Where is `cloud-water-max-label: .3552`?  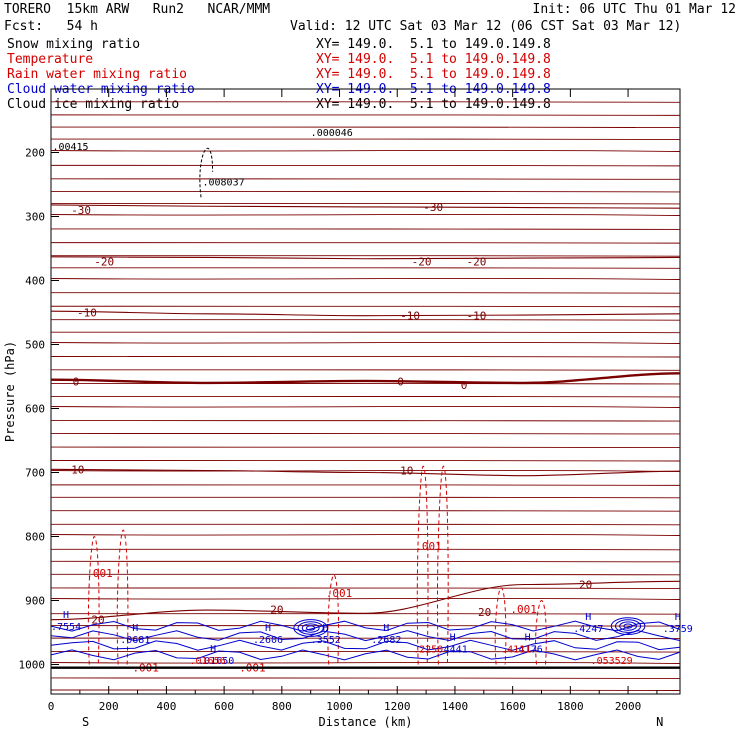 cloud-water-max-label: .3552 is located at coordinates (326, 640).